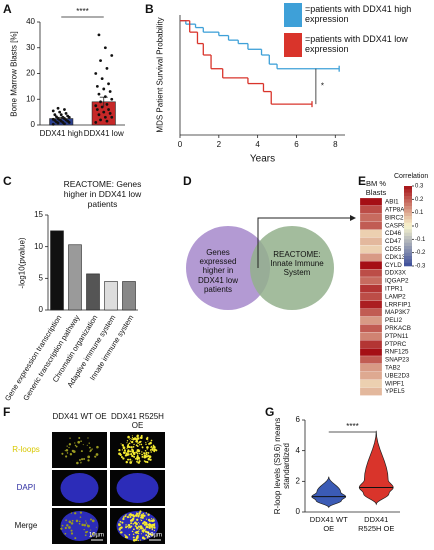 Image resolution: width=434 pixels, height=550 pixels. I want to click on legend-swatch, so click(293, 15).